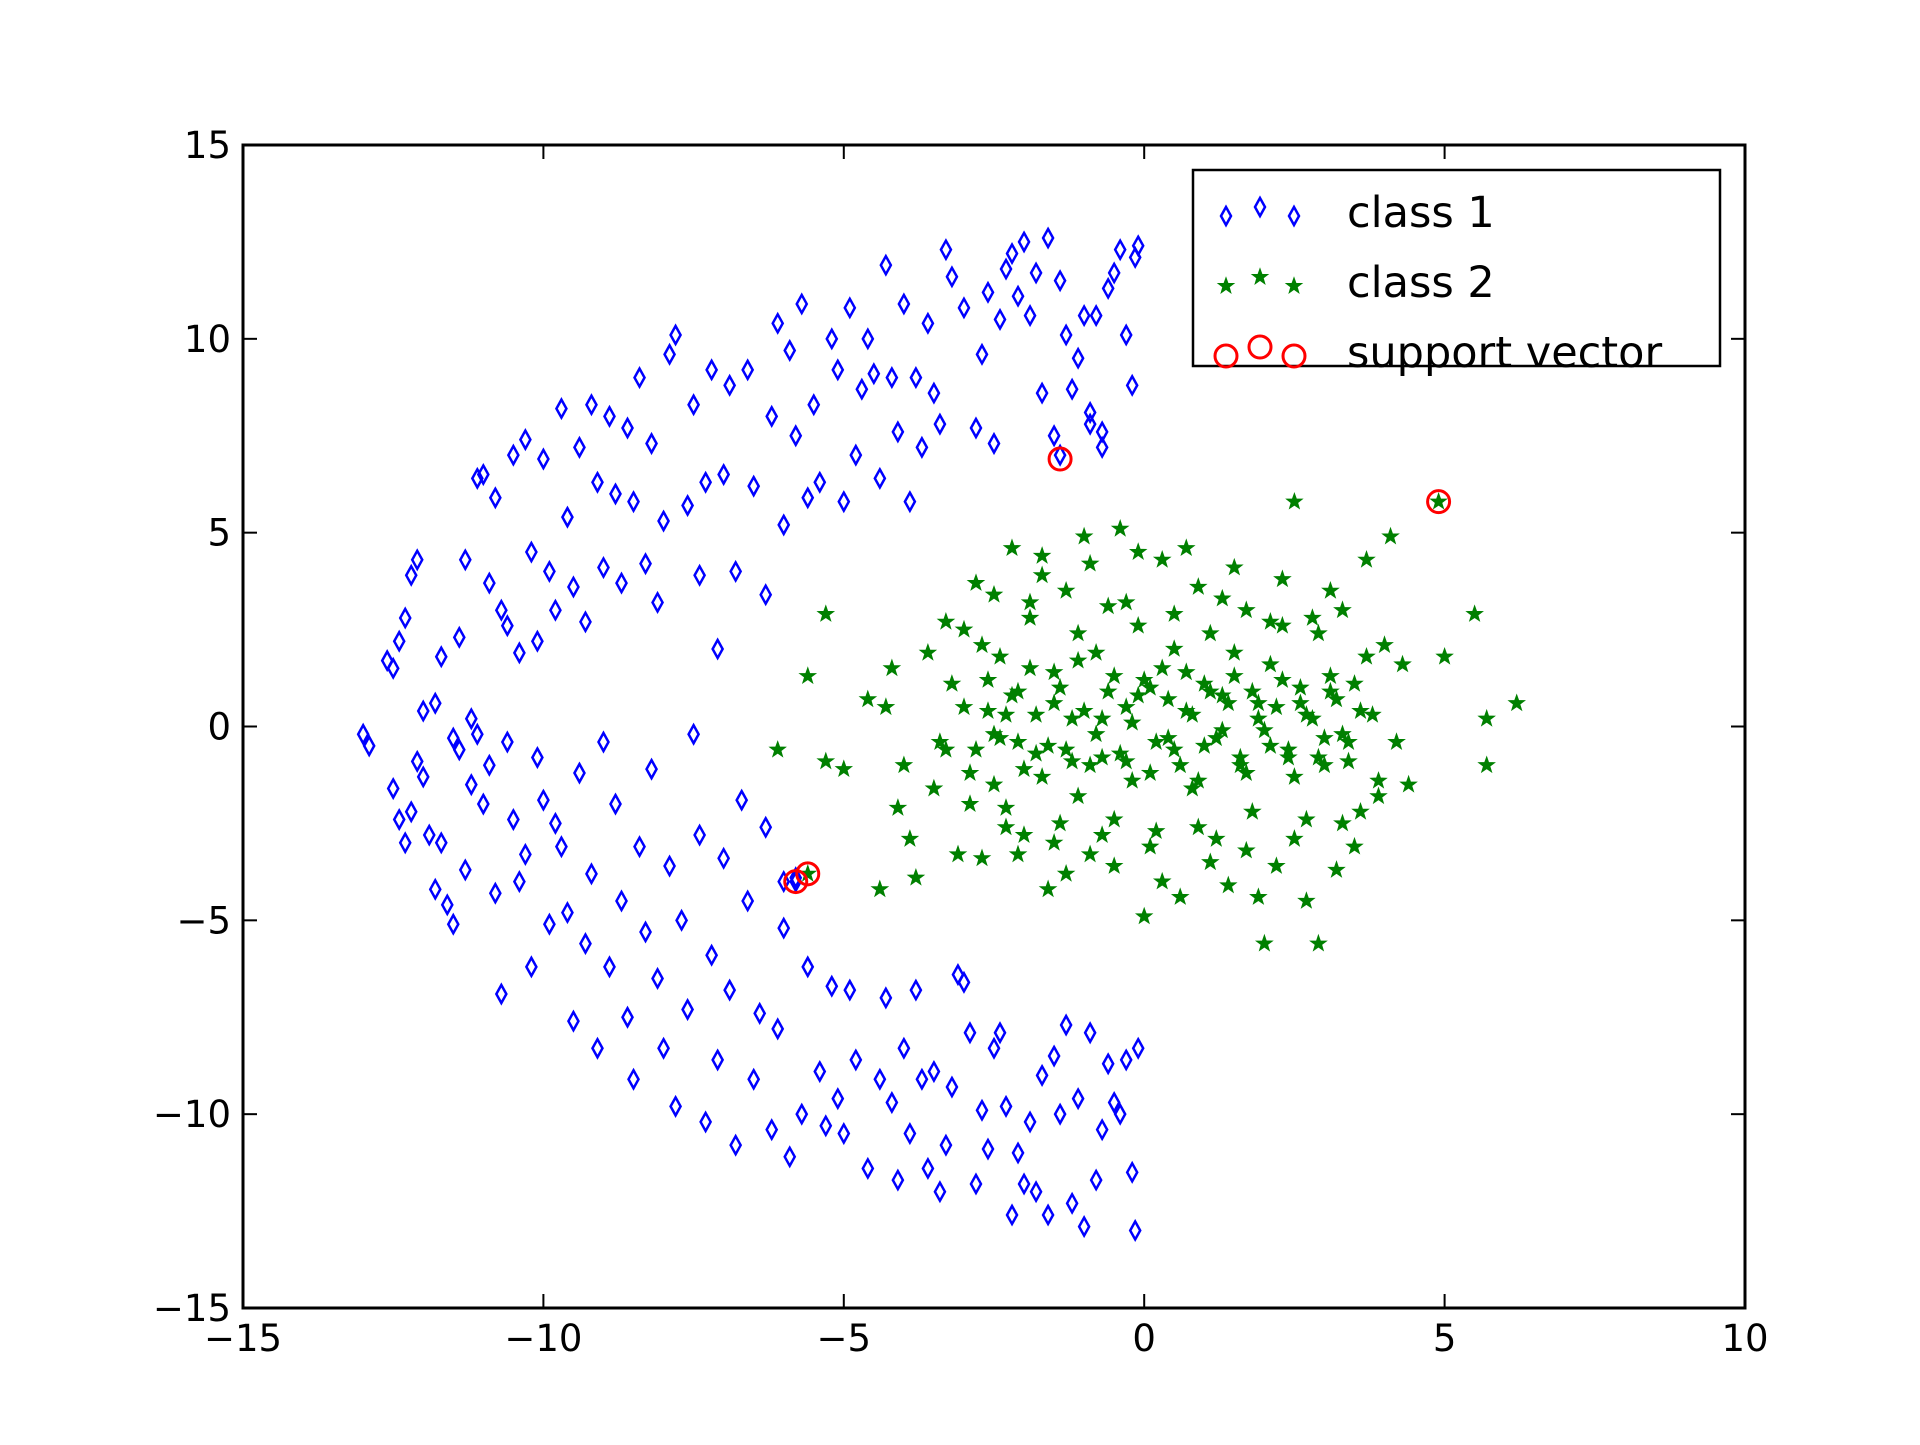 This screenshot has width=1920, height=1445. I want to click on legend: class 1 class 2 support vector, so click(1456, 273).